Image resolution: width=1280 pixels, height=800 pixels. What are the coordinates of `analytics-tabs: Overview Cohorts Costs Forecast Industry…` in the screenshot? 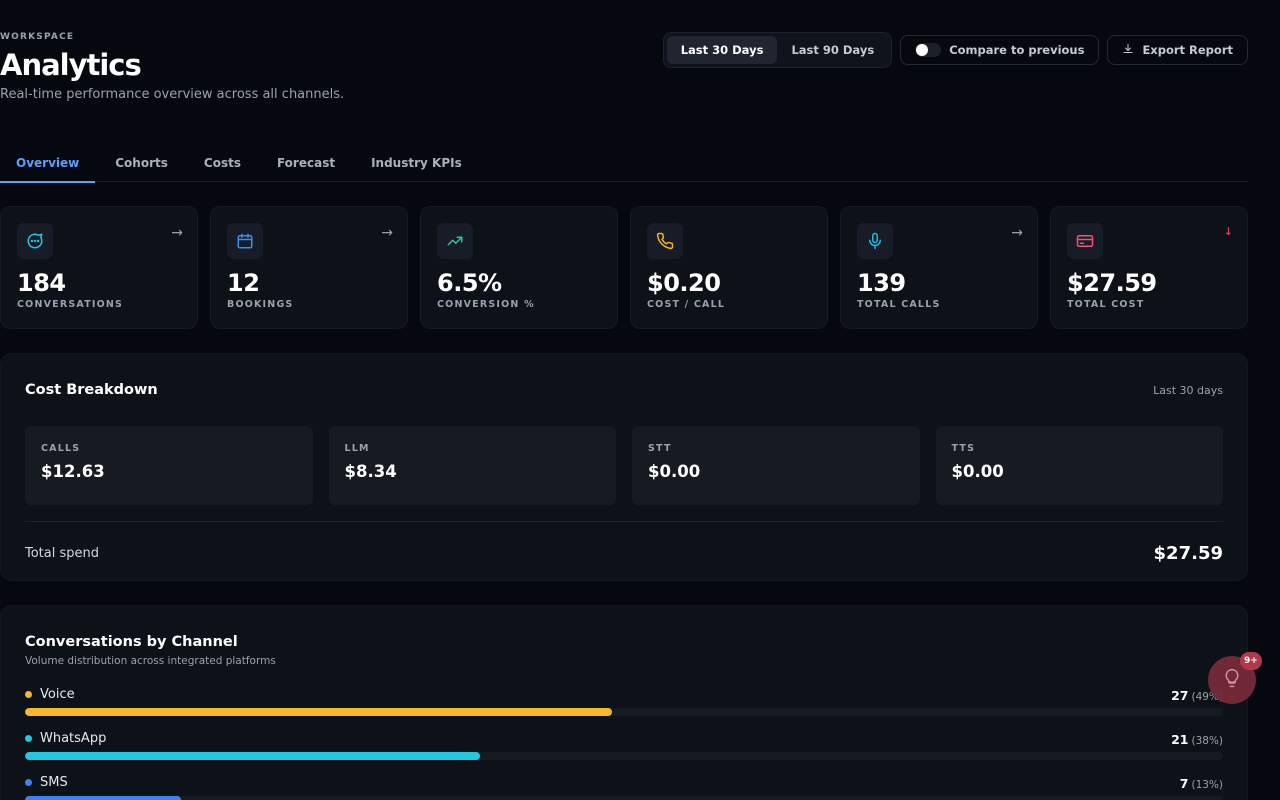 It's located at (624, 163).